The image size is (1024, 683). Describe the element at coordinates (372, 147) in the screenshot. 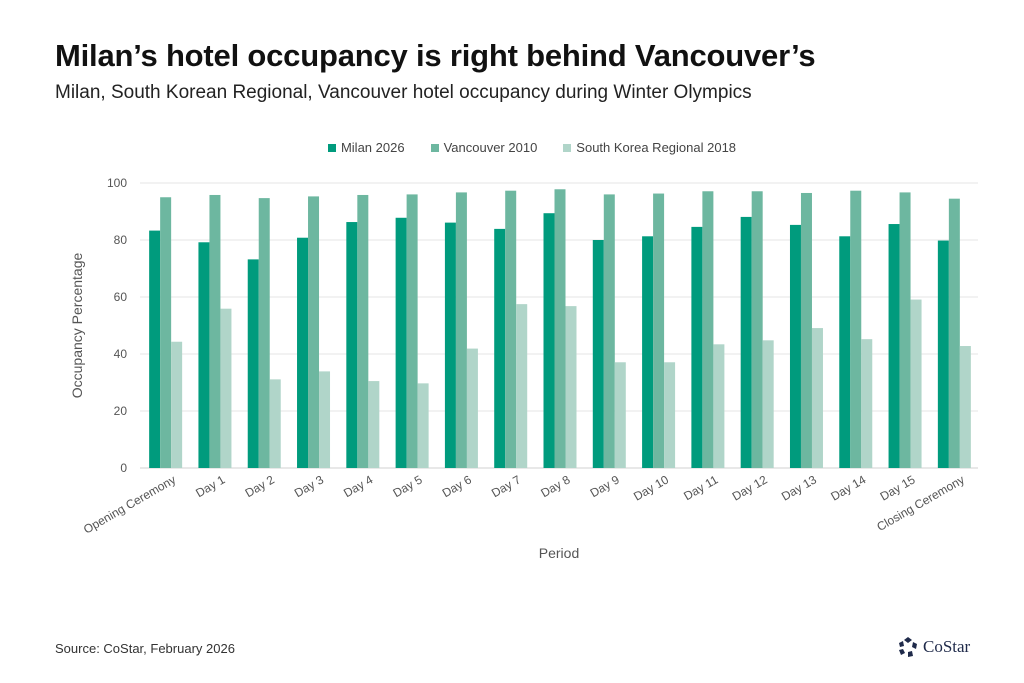

I see `legend-label: Milan 2026` at that location.